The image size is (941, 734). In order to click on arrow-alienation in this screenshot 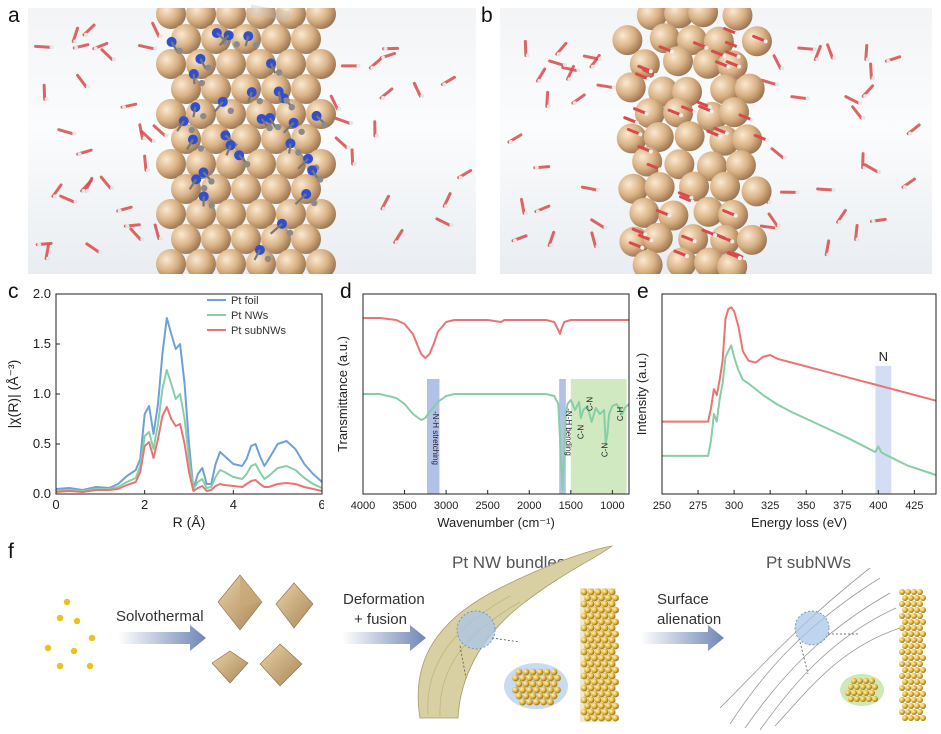, I will do `click(682, 638)`.